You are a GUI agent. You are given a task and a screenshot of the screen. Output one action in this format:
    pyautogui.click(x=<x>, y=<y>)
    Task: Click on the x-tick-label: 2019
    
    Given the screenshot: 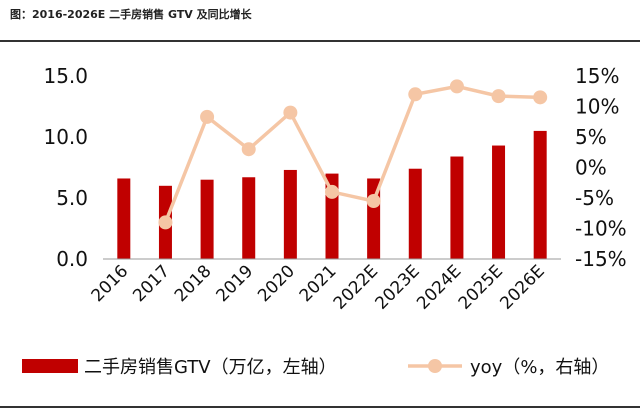 What is the action you would take?
    pyautogui.click(x=235, y=283)
    